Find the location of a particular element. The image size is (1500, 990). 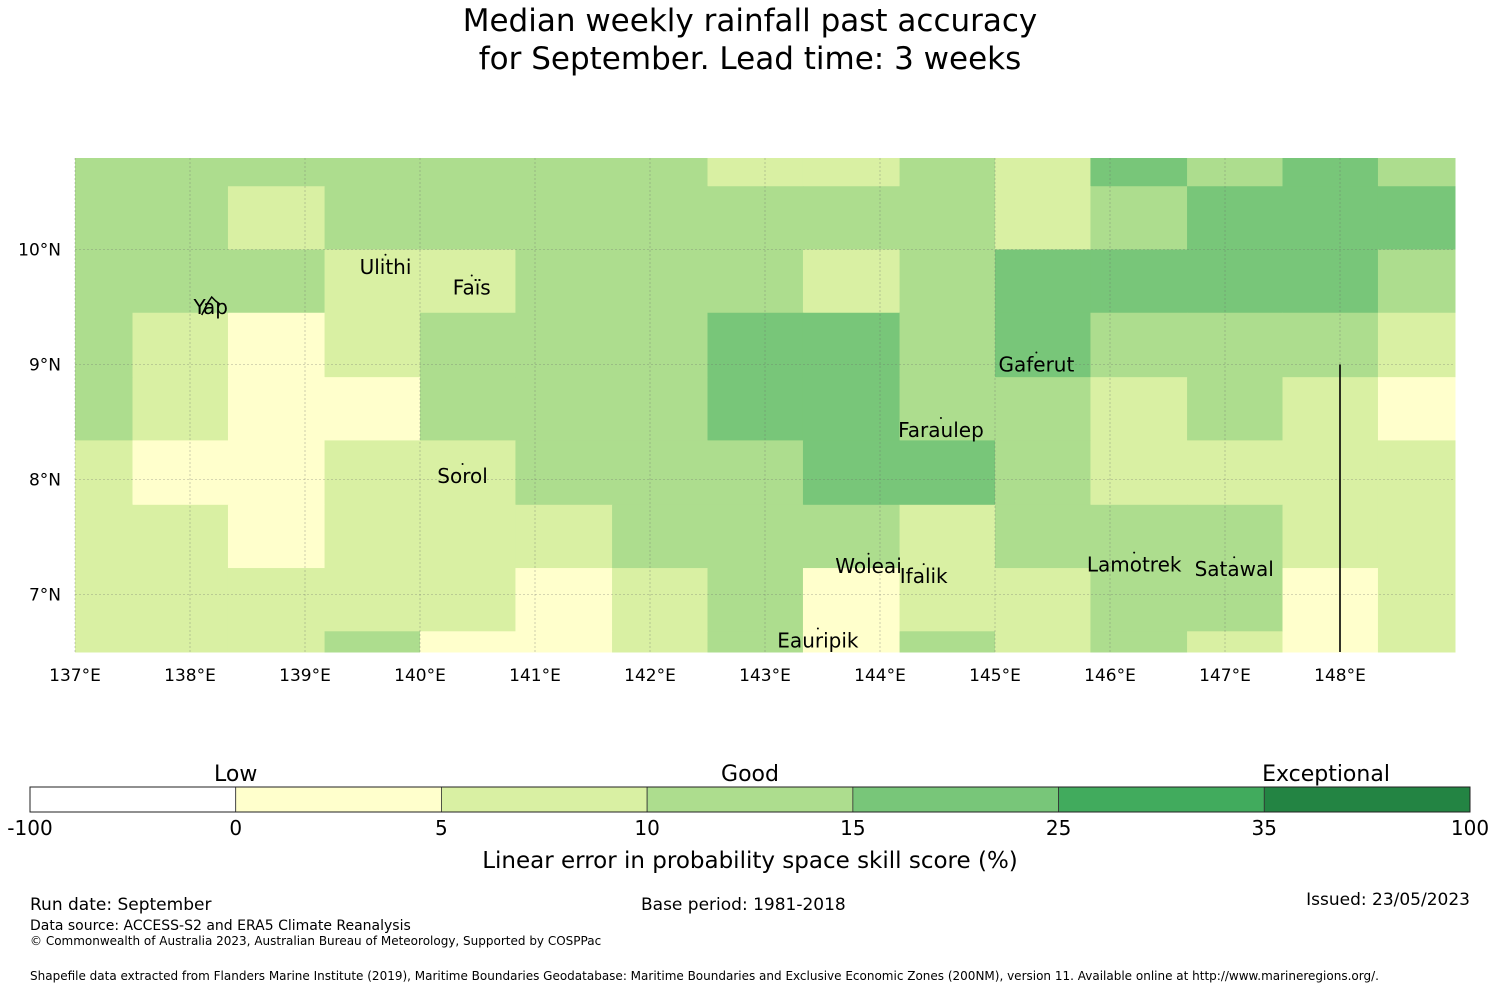

colorbar-tick-label: 0 is located at coordinates (235, 828).